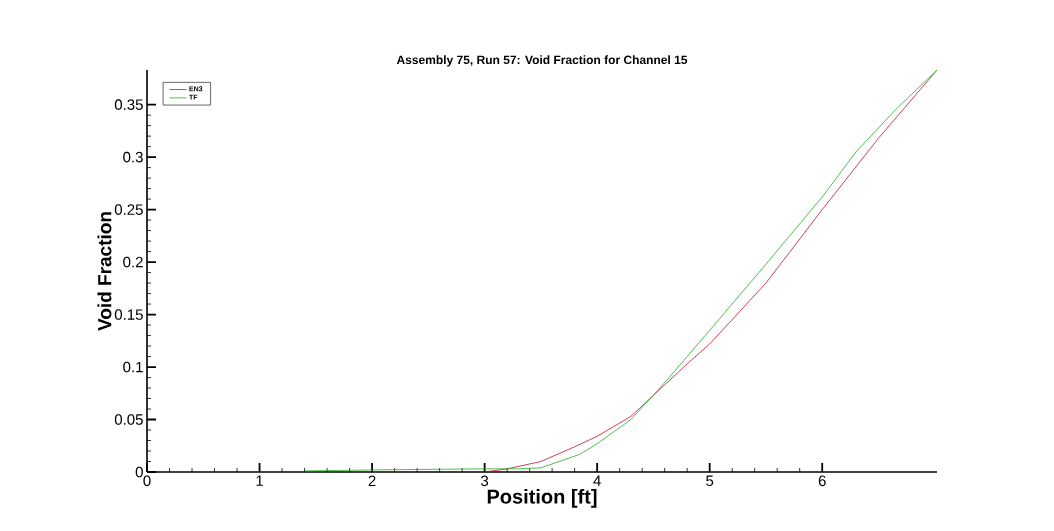 This screenshot has width=1054, height=531. What do you see at coordinates (133, 367) in the screenshot?
I see `y-tick-label: 0.1` at bounding box center [133, 367].